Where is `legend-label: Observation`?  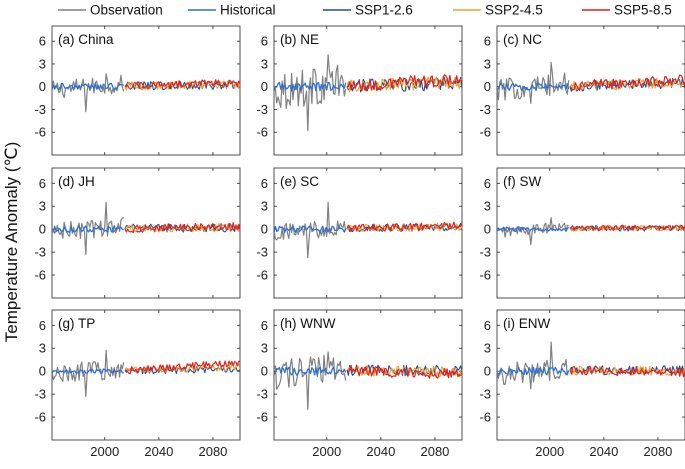
legend-label: Observation is located at coordinates (126, 10).